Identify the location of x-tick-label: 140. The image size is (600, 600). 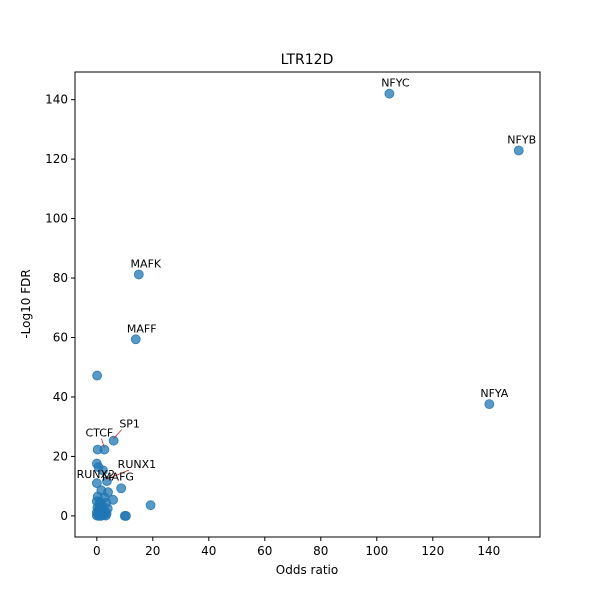
(488, 551).